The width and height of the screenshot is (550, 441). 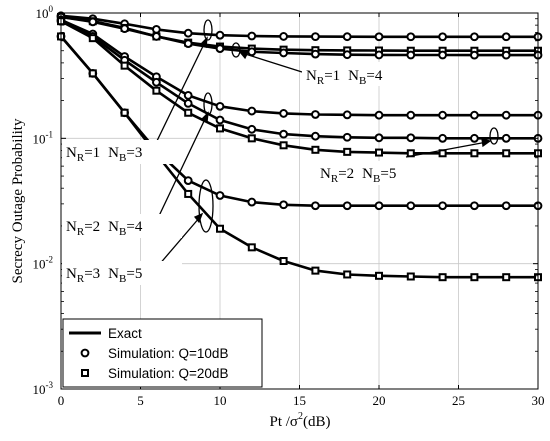 I want to click on annotation-nr2-nb5-sub-b: B, so click(x=376, y=179).